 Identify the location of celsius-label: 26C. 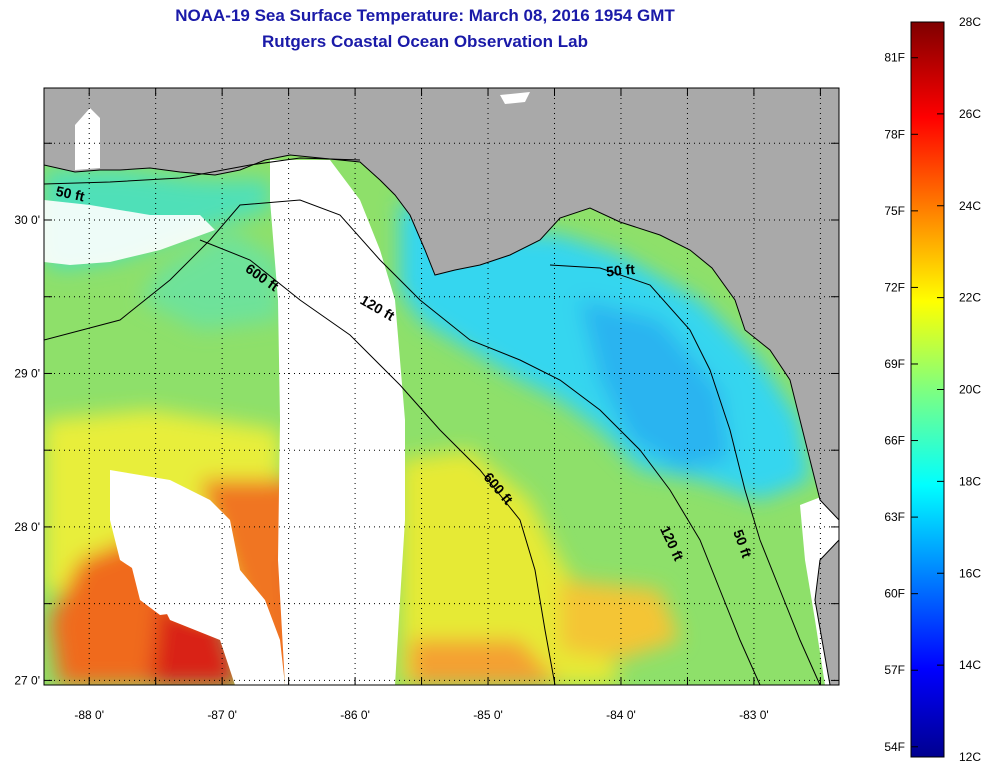
(970, 114).